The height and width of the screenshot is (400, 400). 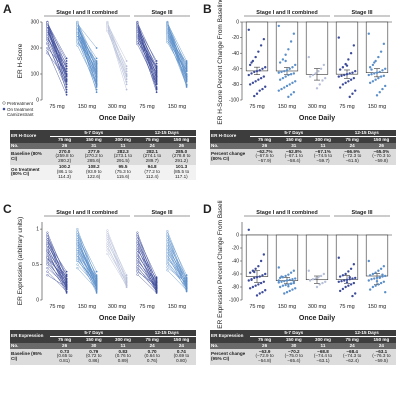 I want to click on bar, so click(x=287, y=46).